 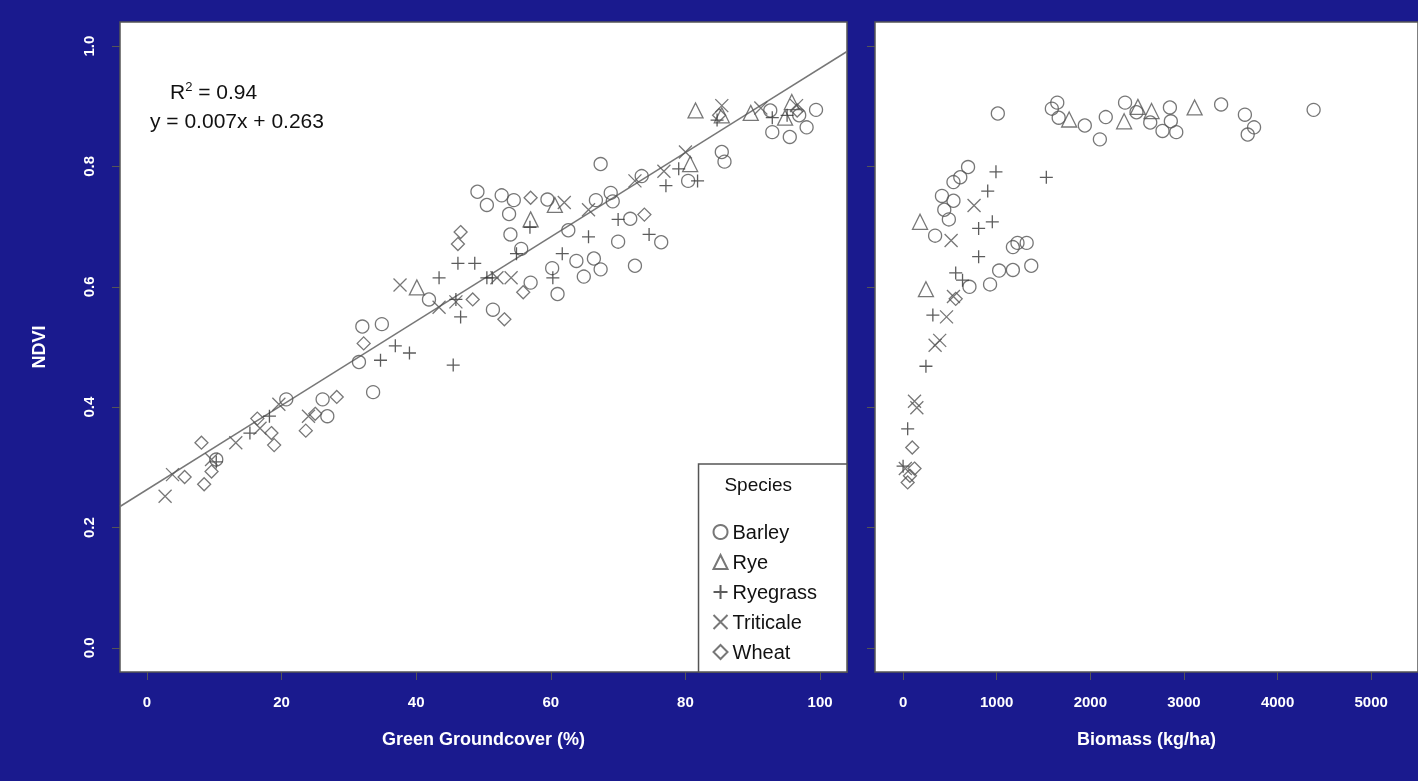 What do you see at coordinates (1277, 701) in the screenshot?
I see `x-tick-label: 4000` at bounding box center [1277, 701].